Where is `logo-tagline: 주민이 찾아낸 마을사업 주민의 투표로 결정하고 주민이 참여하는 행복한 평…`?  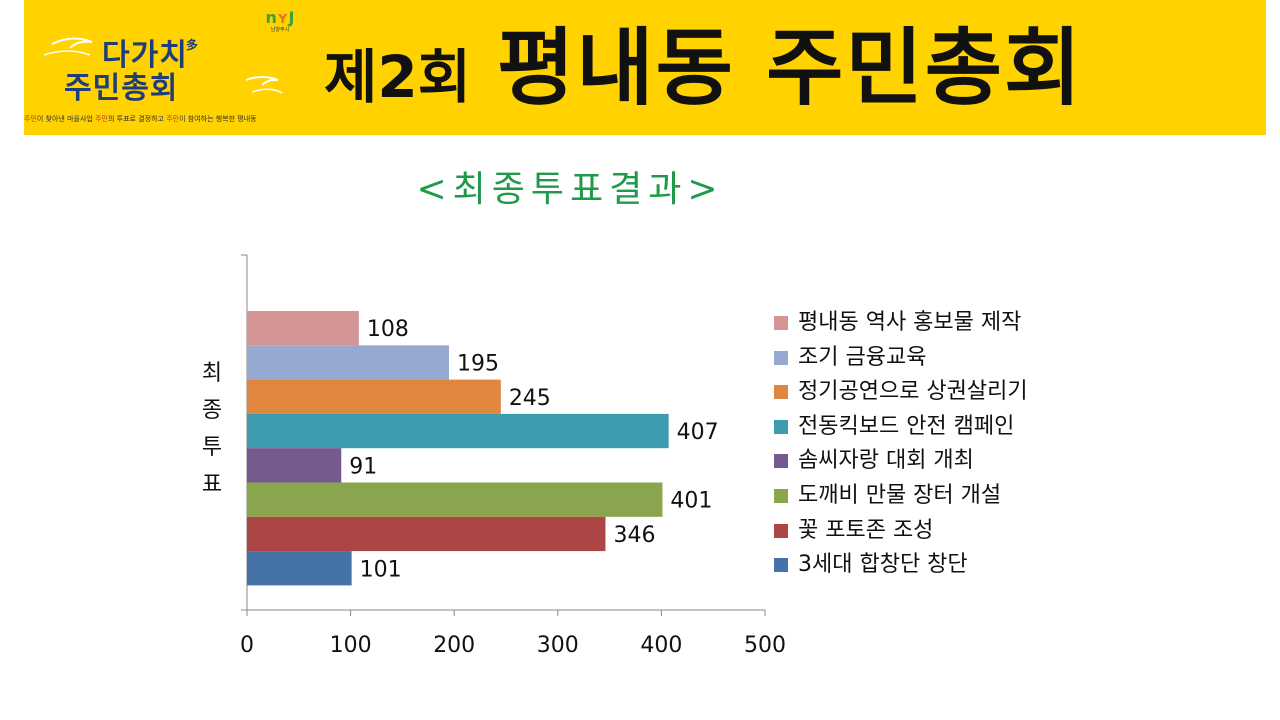 logo-tagline: 주민이 찾아낸 마을사업 주민의 투표로 결정하고 주민이 참여하는 행복한 평… is located at coordinates (140, 119).